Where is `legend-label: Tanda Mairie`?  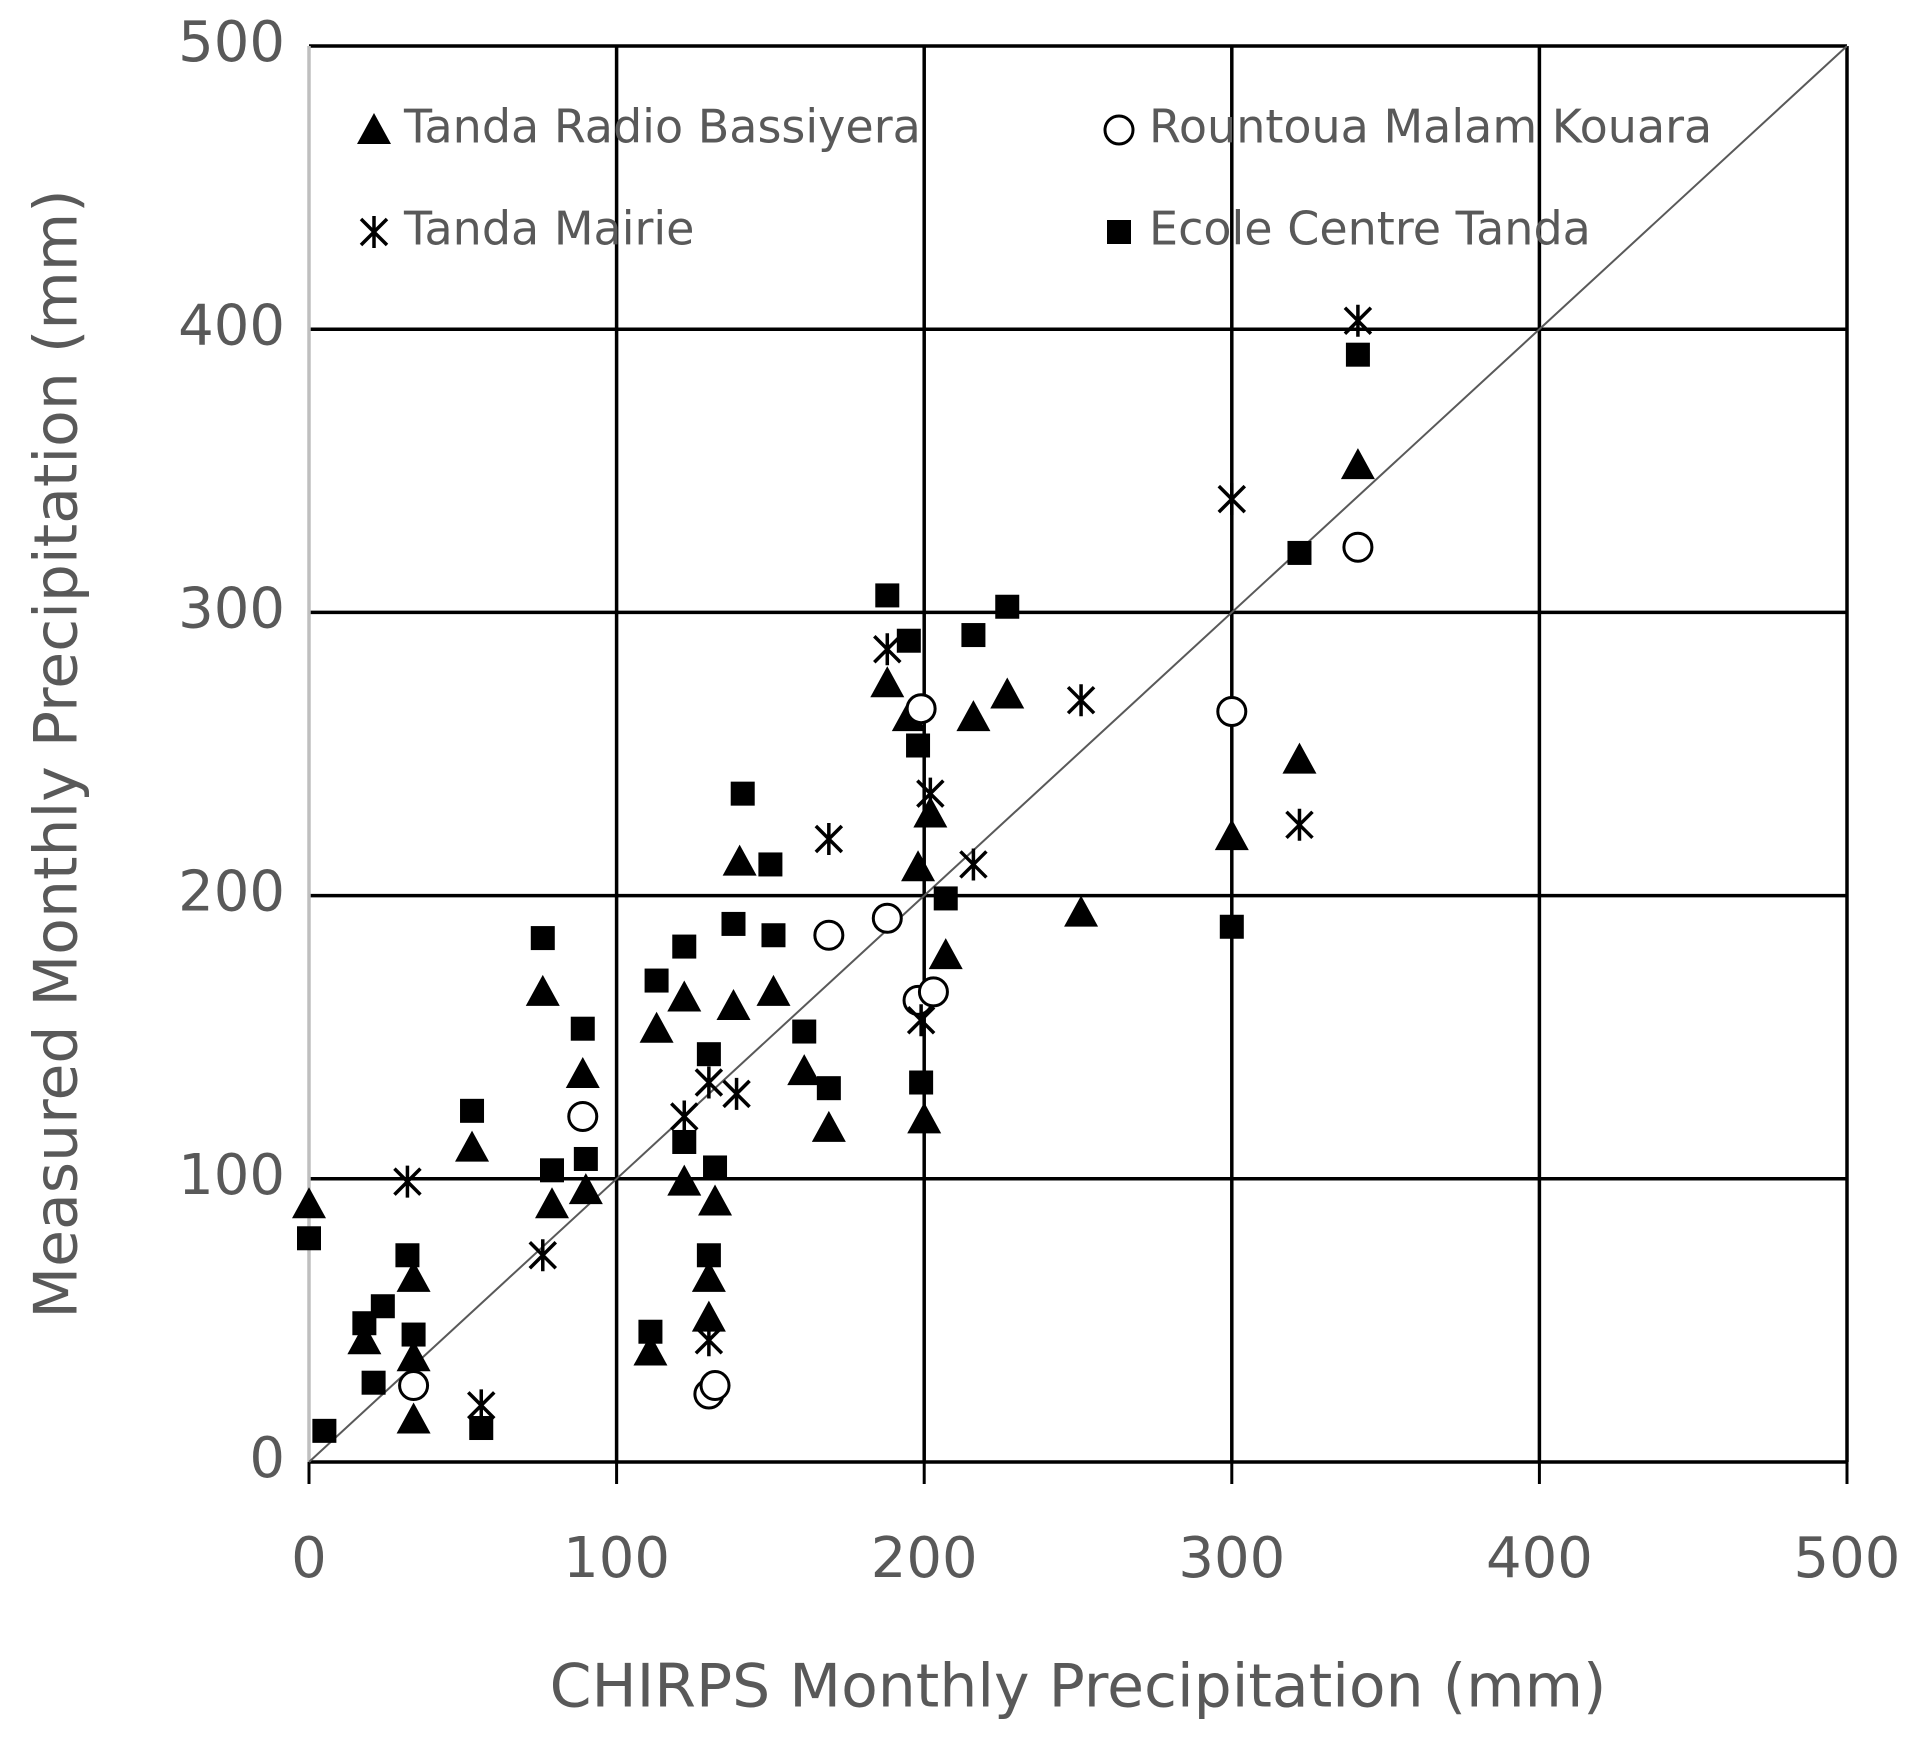
legend-label: Tanda Mairie is located at coordinates (549, 229).